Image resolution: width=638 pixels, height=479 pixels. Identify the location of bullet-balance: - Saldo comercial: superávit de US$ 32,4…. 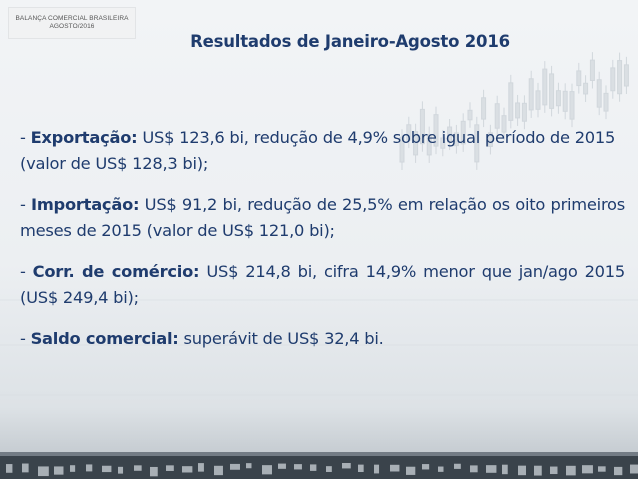
(322, 339).